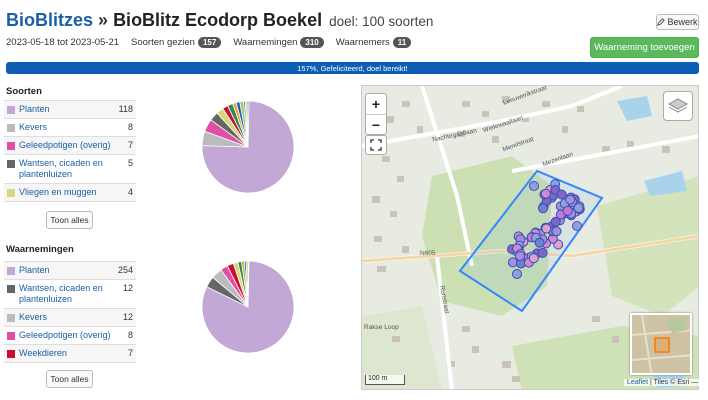 The width and height of the screenshot is (708, 400). What do you see at coordinates (70, 128) in the screenshot?
I see `species_section-legend-row: Kevers 8` at bounding box center [70, 128].